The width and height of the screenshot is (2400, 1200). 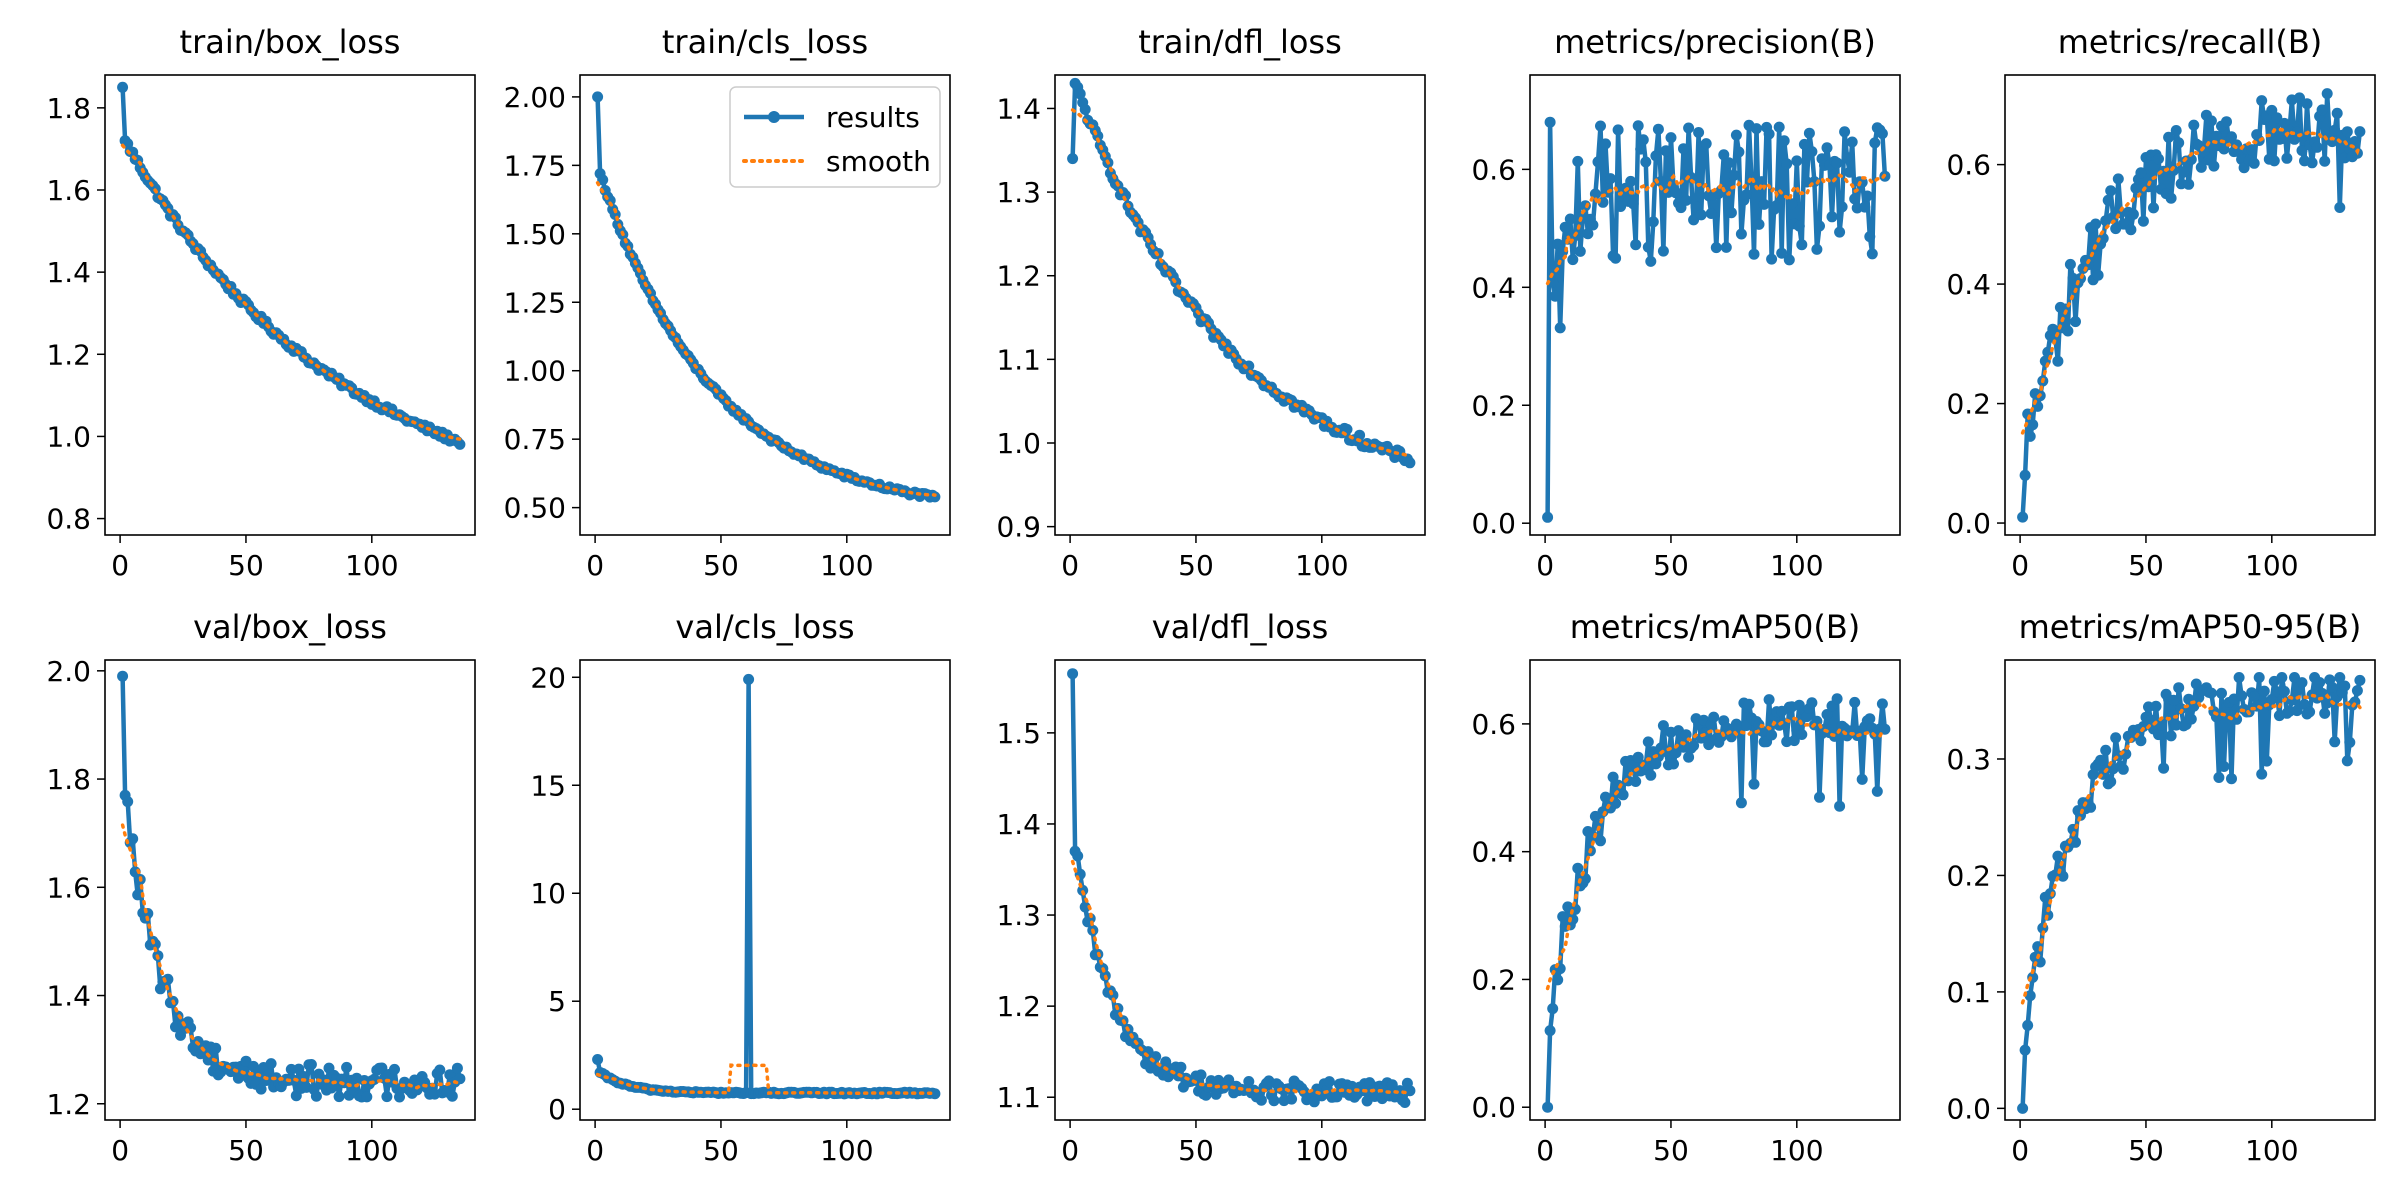 What do you see at coordinates (721, 1150) in the screenshot?
I see `x-tick-label: 50` at bounding box center [721, 1150].